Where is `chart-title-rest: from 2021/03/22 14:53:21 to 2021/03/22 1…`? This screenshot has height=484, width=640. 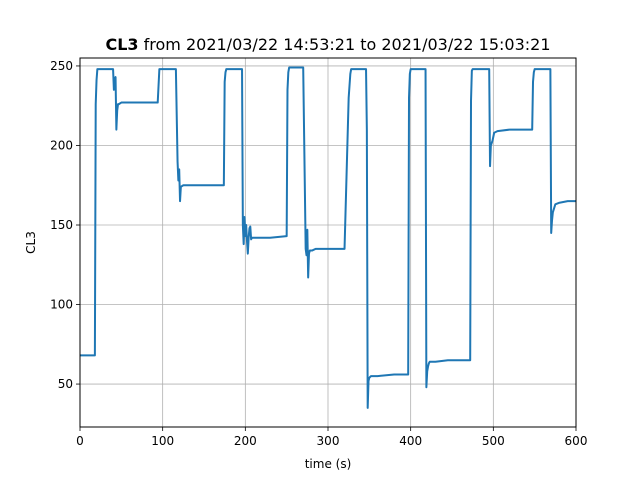 chart-title-rest: from 2021/03/22 14:53:21 to 2021/03/22 1… is located at coordinates (345, 44).